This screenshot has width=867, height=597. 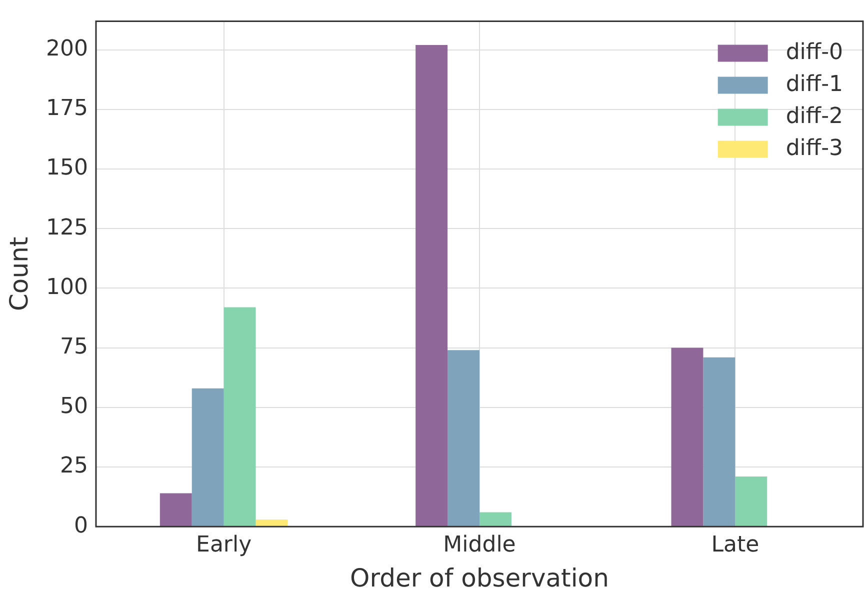 I want to click on y-tick-label: 125, so click(x=67, y=227).